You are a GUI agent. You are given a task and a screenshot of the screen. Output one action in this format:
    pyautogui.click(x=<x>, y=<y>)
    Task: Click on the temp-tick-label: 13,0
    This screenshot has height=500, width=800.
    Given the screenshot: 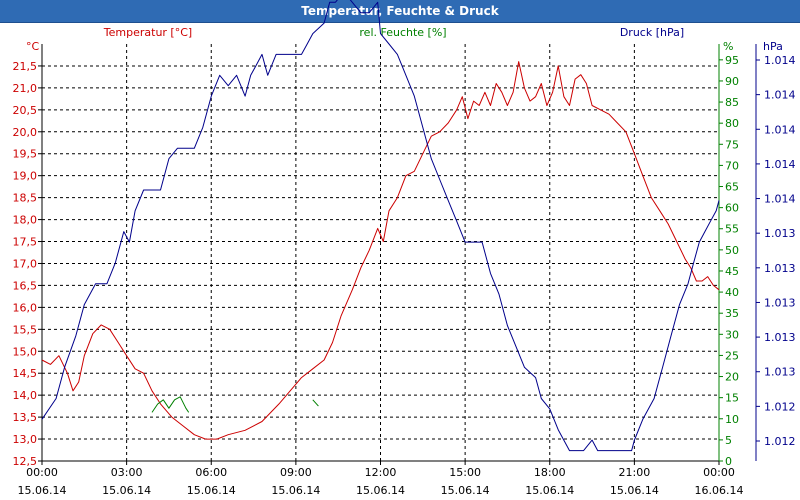 What is the action you would take?
    pyautogui.click(x=25, y=439)
    